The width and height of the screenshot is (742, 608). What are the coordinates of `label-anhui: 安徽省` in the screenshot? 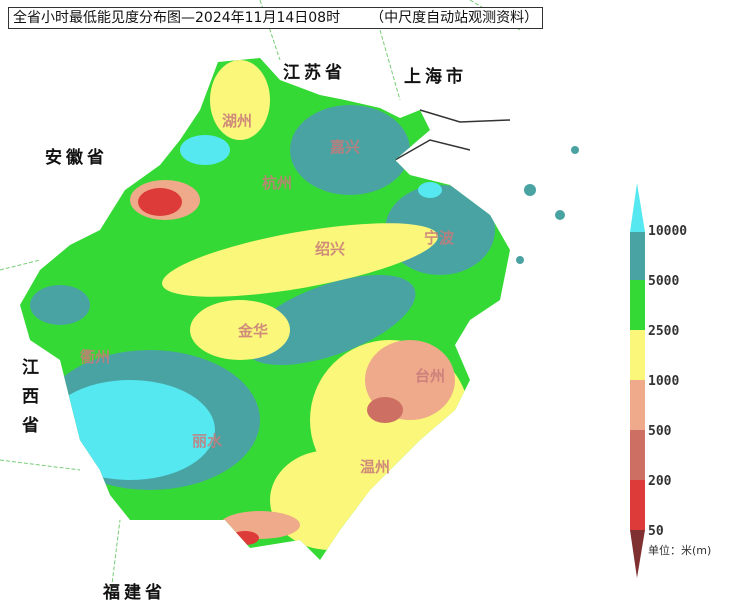 It's located at (76, 158).